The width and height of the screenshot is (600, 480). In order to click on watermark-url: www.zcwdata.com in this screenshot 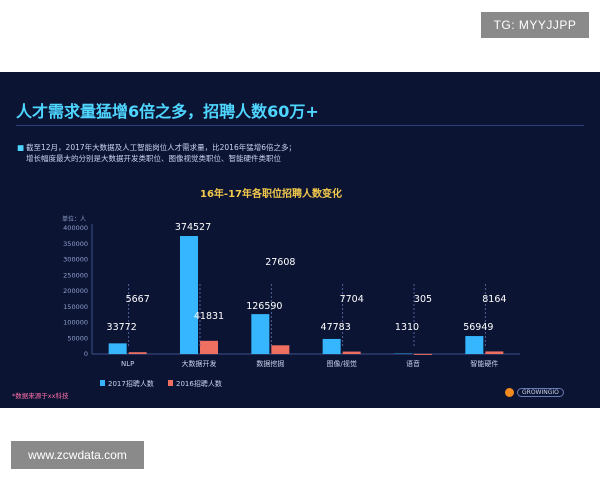, I will do `click(77, 455)`.